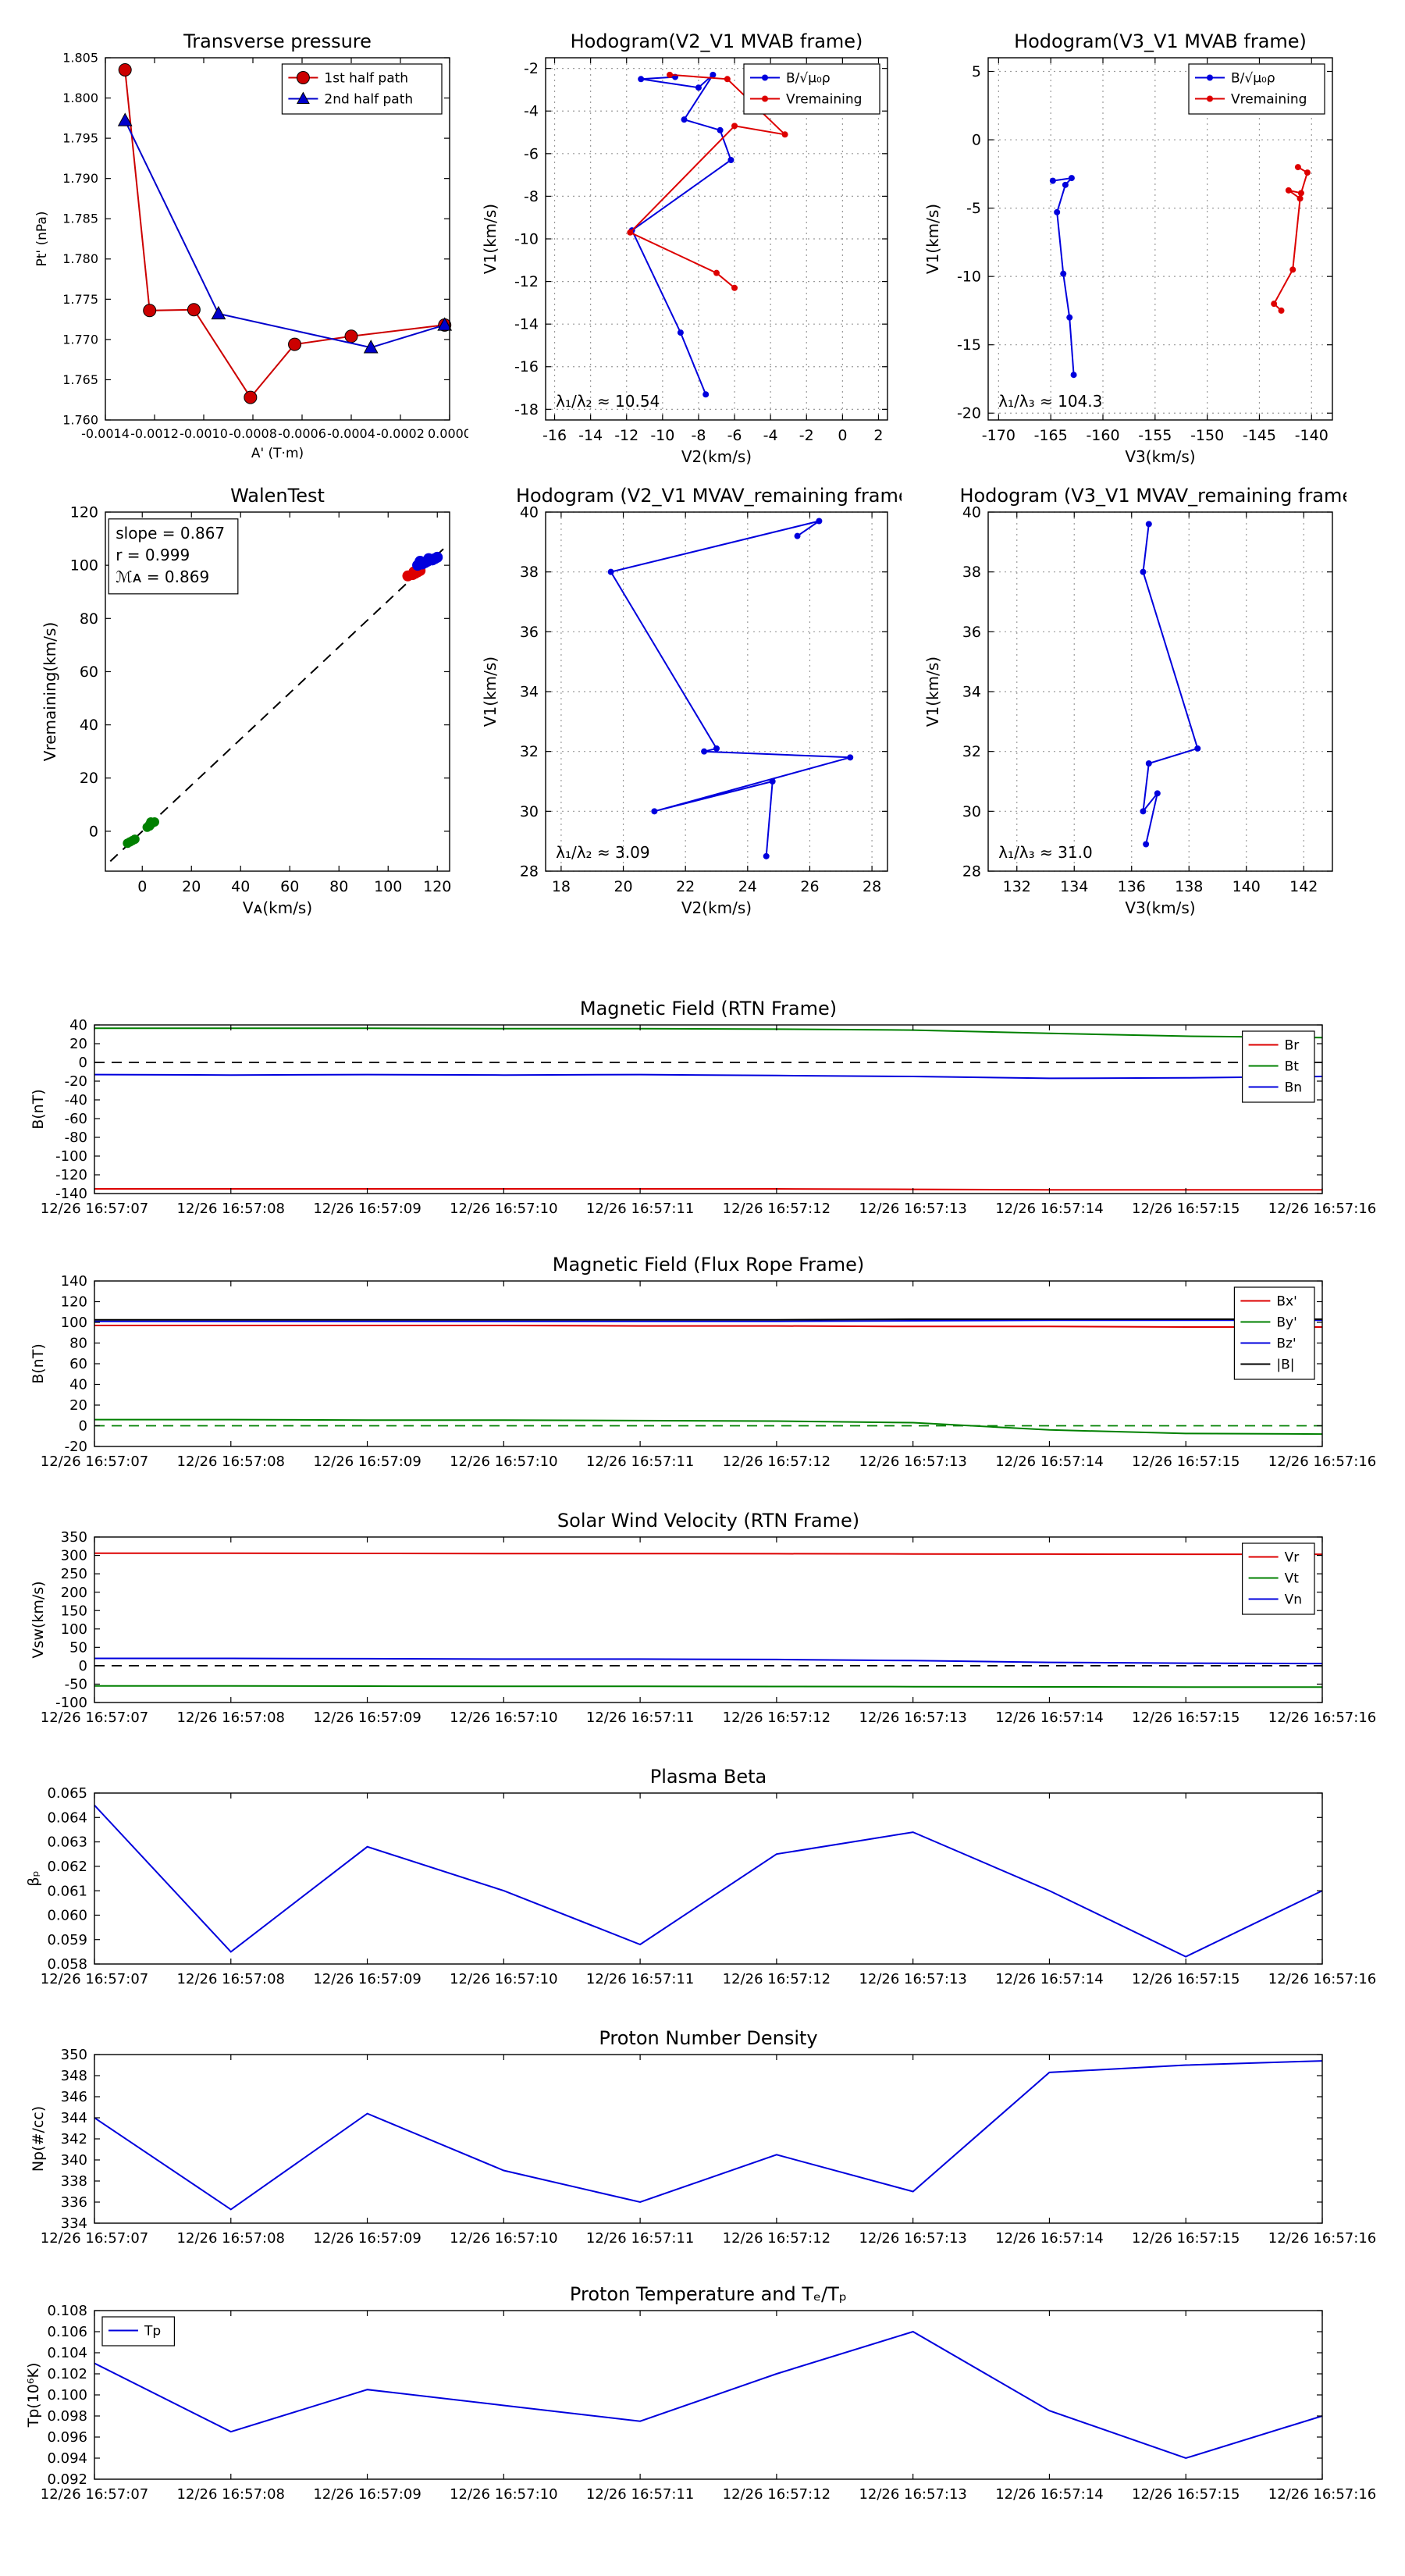 The height and width of the screenshot is (2576, 1405). I want to click on svg-text: -18, so click(526, 409).